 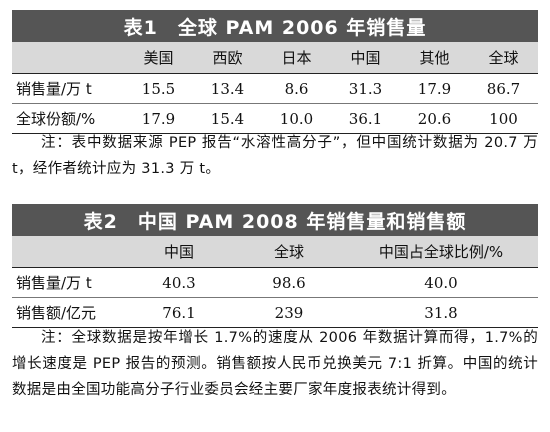 I want to click on table-cell: 36.1, so click(x=365, y=118).